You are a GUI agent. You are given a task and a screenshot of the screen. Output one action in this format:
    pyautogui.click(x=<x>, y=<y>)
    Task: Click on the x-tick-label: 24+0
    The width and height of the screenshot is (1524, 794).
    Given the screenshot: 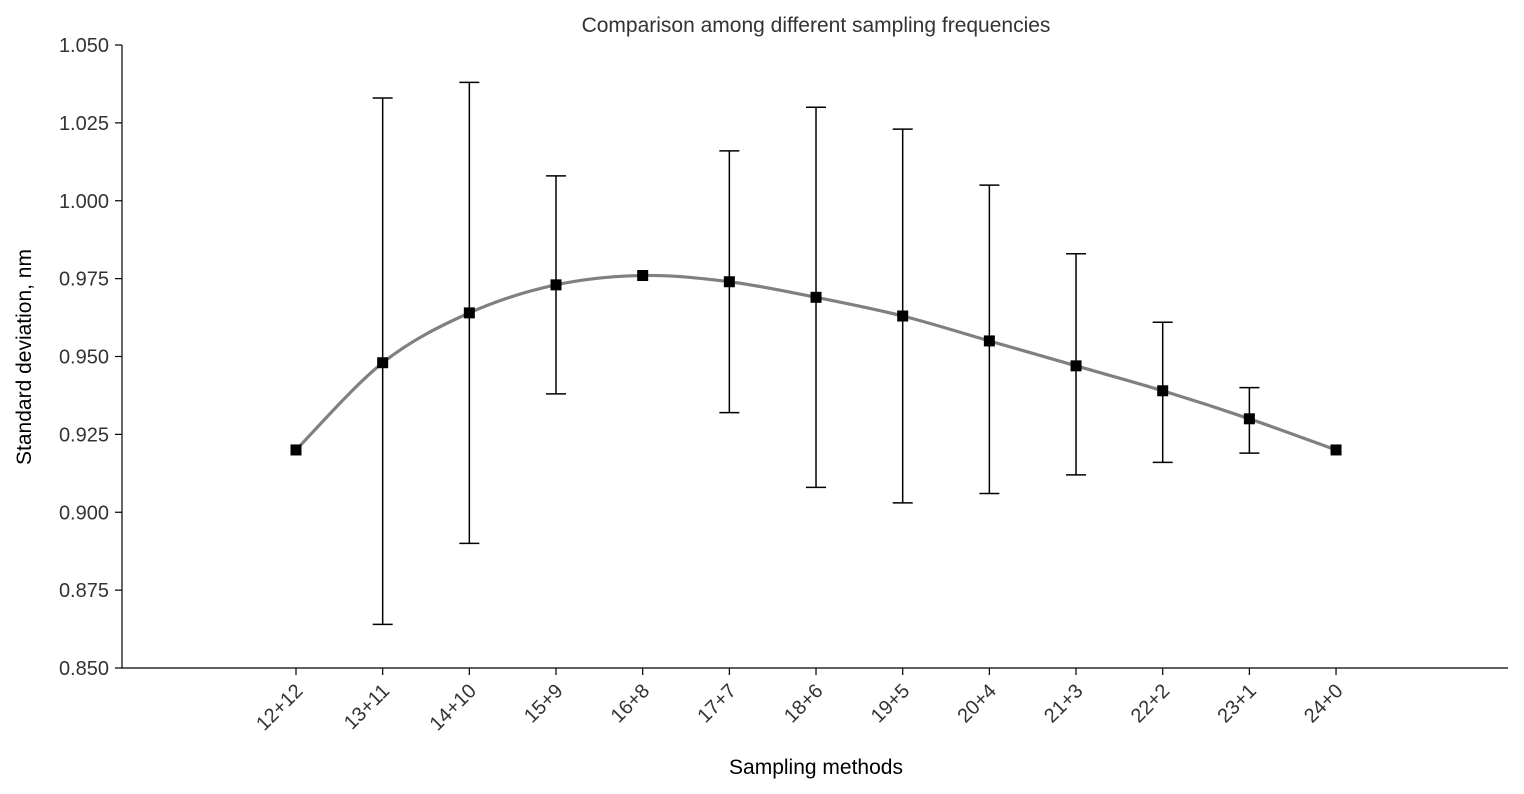 What is the action you would take?
    pyautogui.click(x=1323, y=703)
    